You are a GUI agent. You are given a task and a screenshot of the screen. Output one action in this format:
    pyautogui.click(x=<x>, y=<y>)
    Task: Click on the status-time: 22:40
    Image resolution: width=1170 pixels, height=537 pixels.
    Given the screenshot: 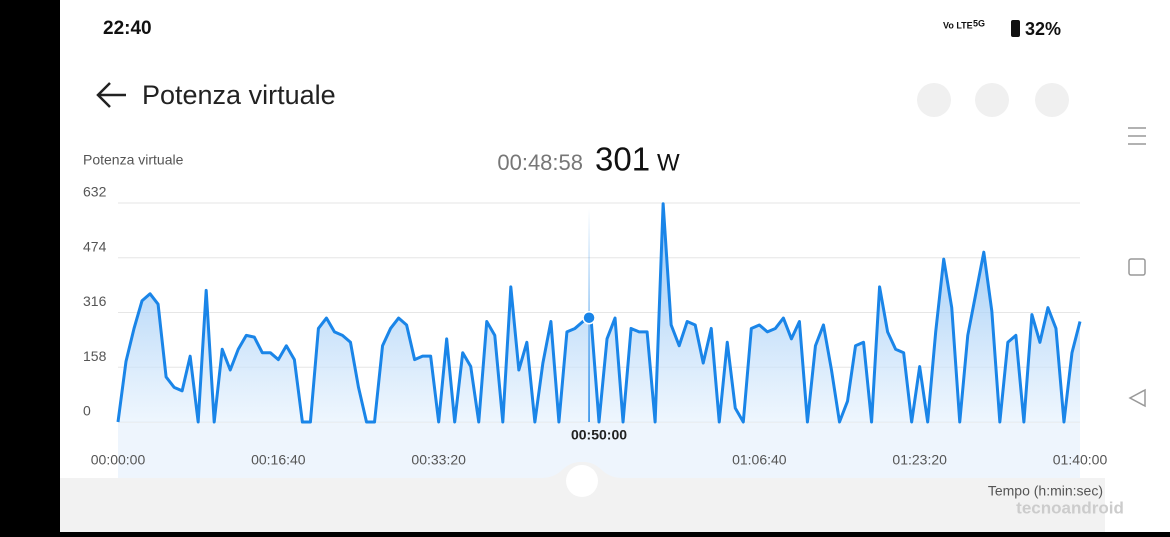 What is the action you would take?
    pyautogui.click(x=127, y=28)
    